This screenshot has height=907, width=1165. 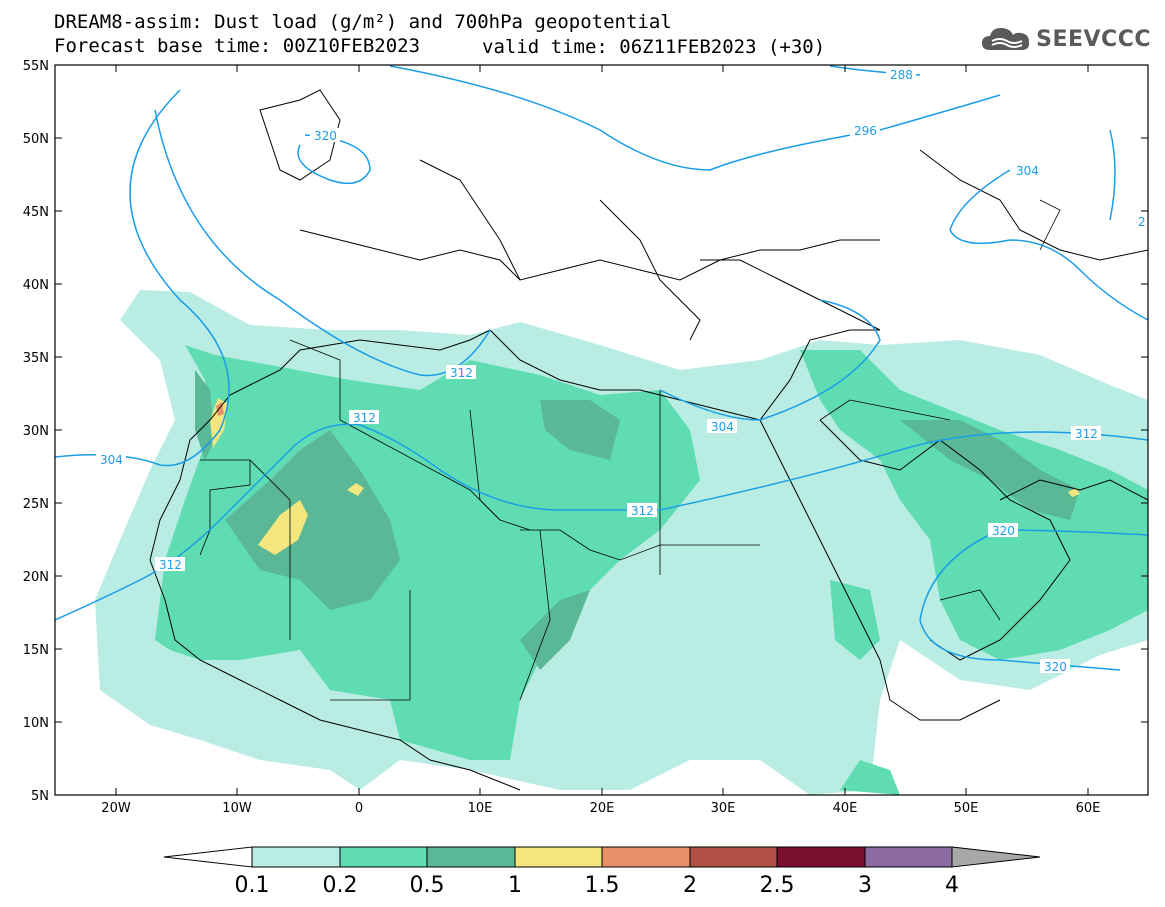 I want to click on dust-band-1c, so click(x=355, y=489).